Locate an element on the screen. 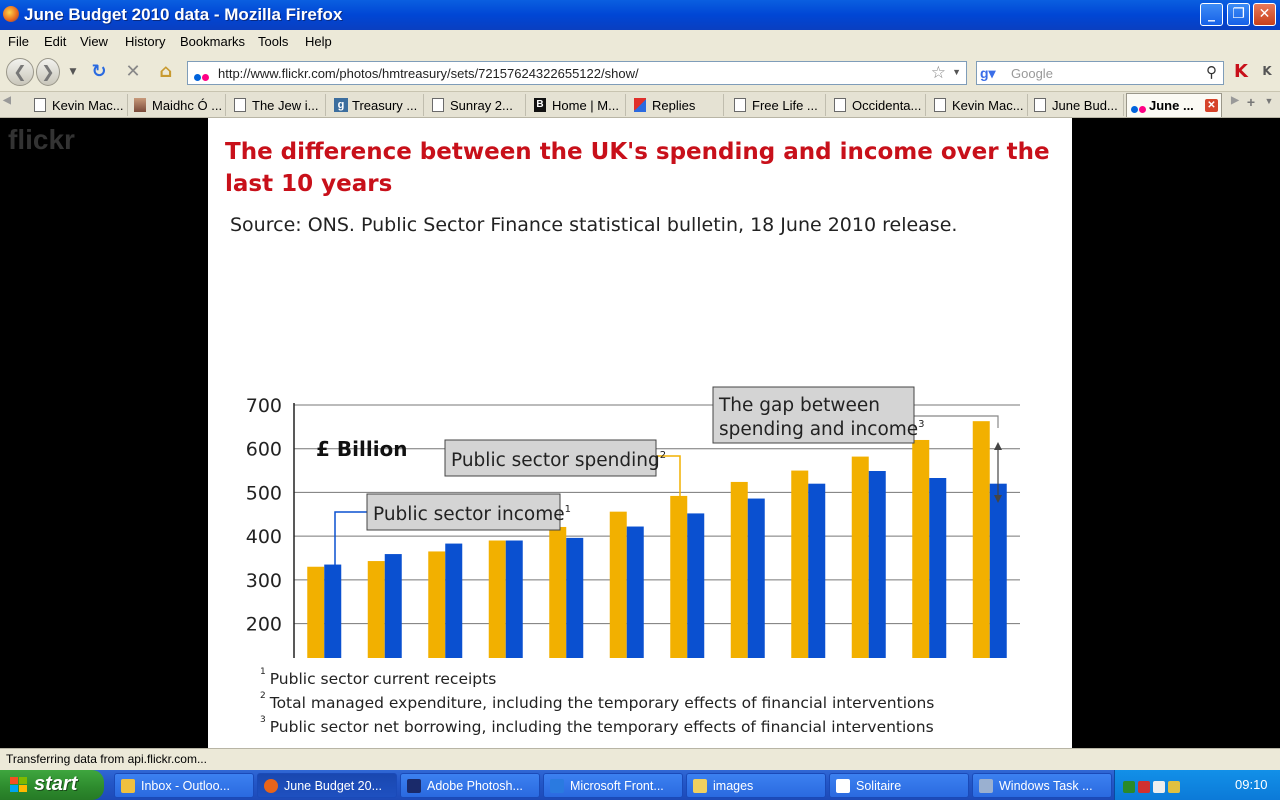 This screenshot has width=1280, height=800. tray-icons is located at coordinates (1173, 785).